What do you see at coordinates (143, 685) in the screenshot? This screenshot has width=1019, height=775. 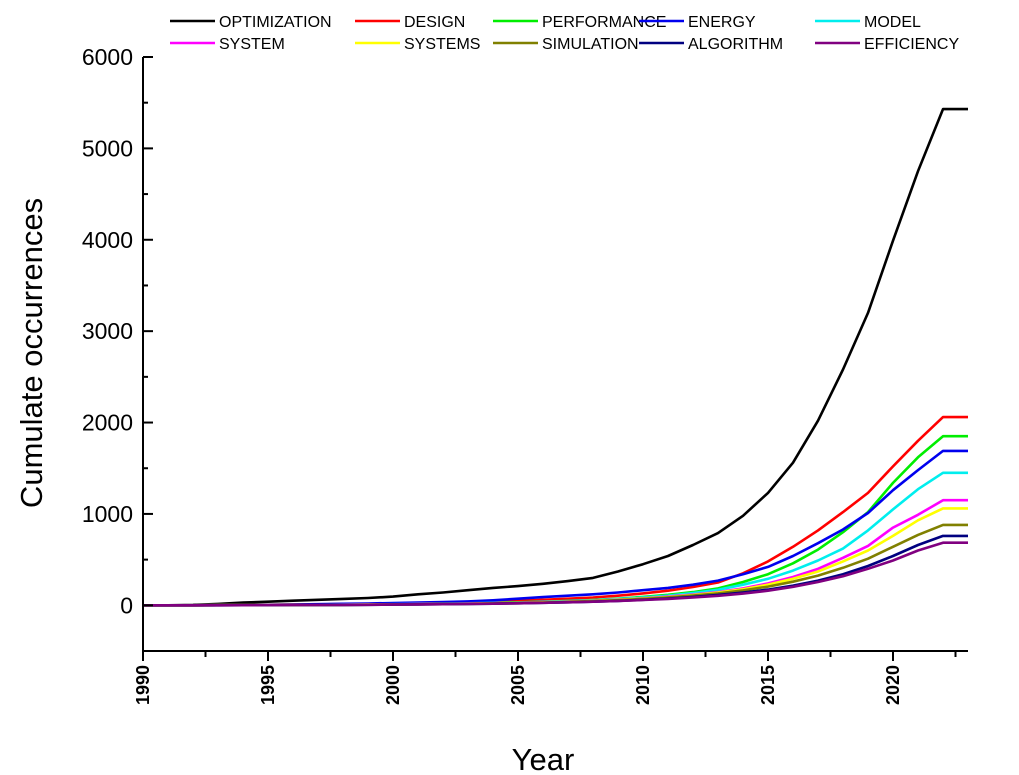 I see `x-tick-label: 1990` at bounding box center [143, 685].